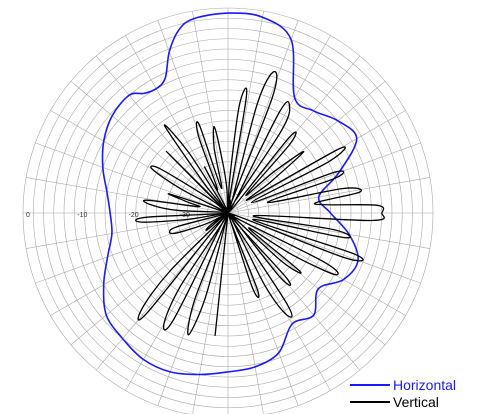 The width and height of the screenshot is (479, 414). What do you see at coordinates (82, 215) in the screenshot?
I see `radial-tick-label: -10` at bounding box center [82, 215].